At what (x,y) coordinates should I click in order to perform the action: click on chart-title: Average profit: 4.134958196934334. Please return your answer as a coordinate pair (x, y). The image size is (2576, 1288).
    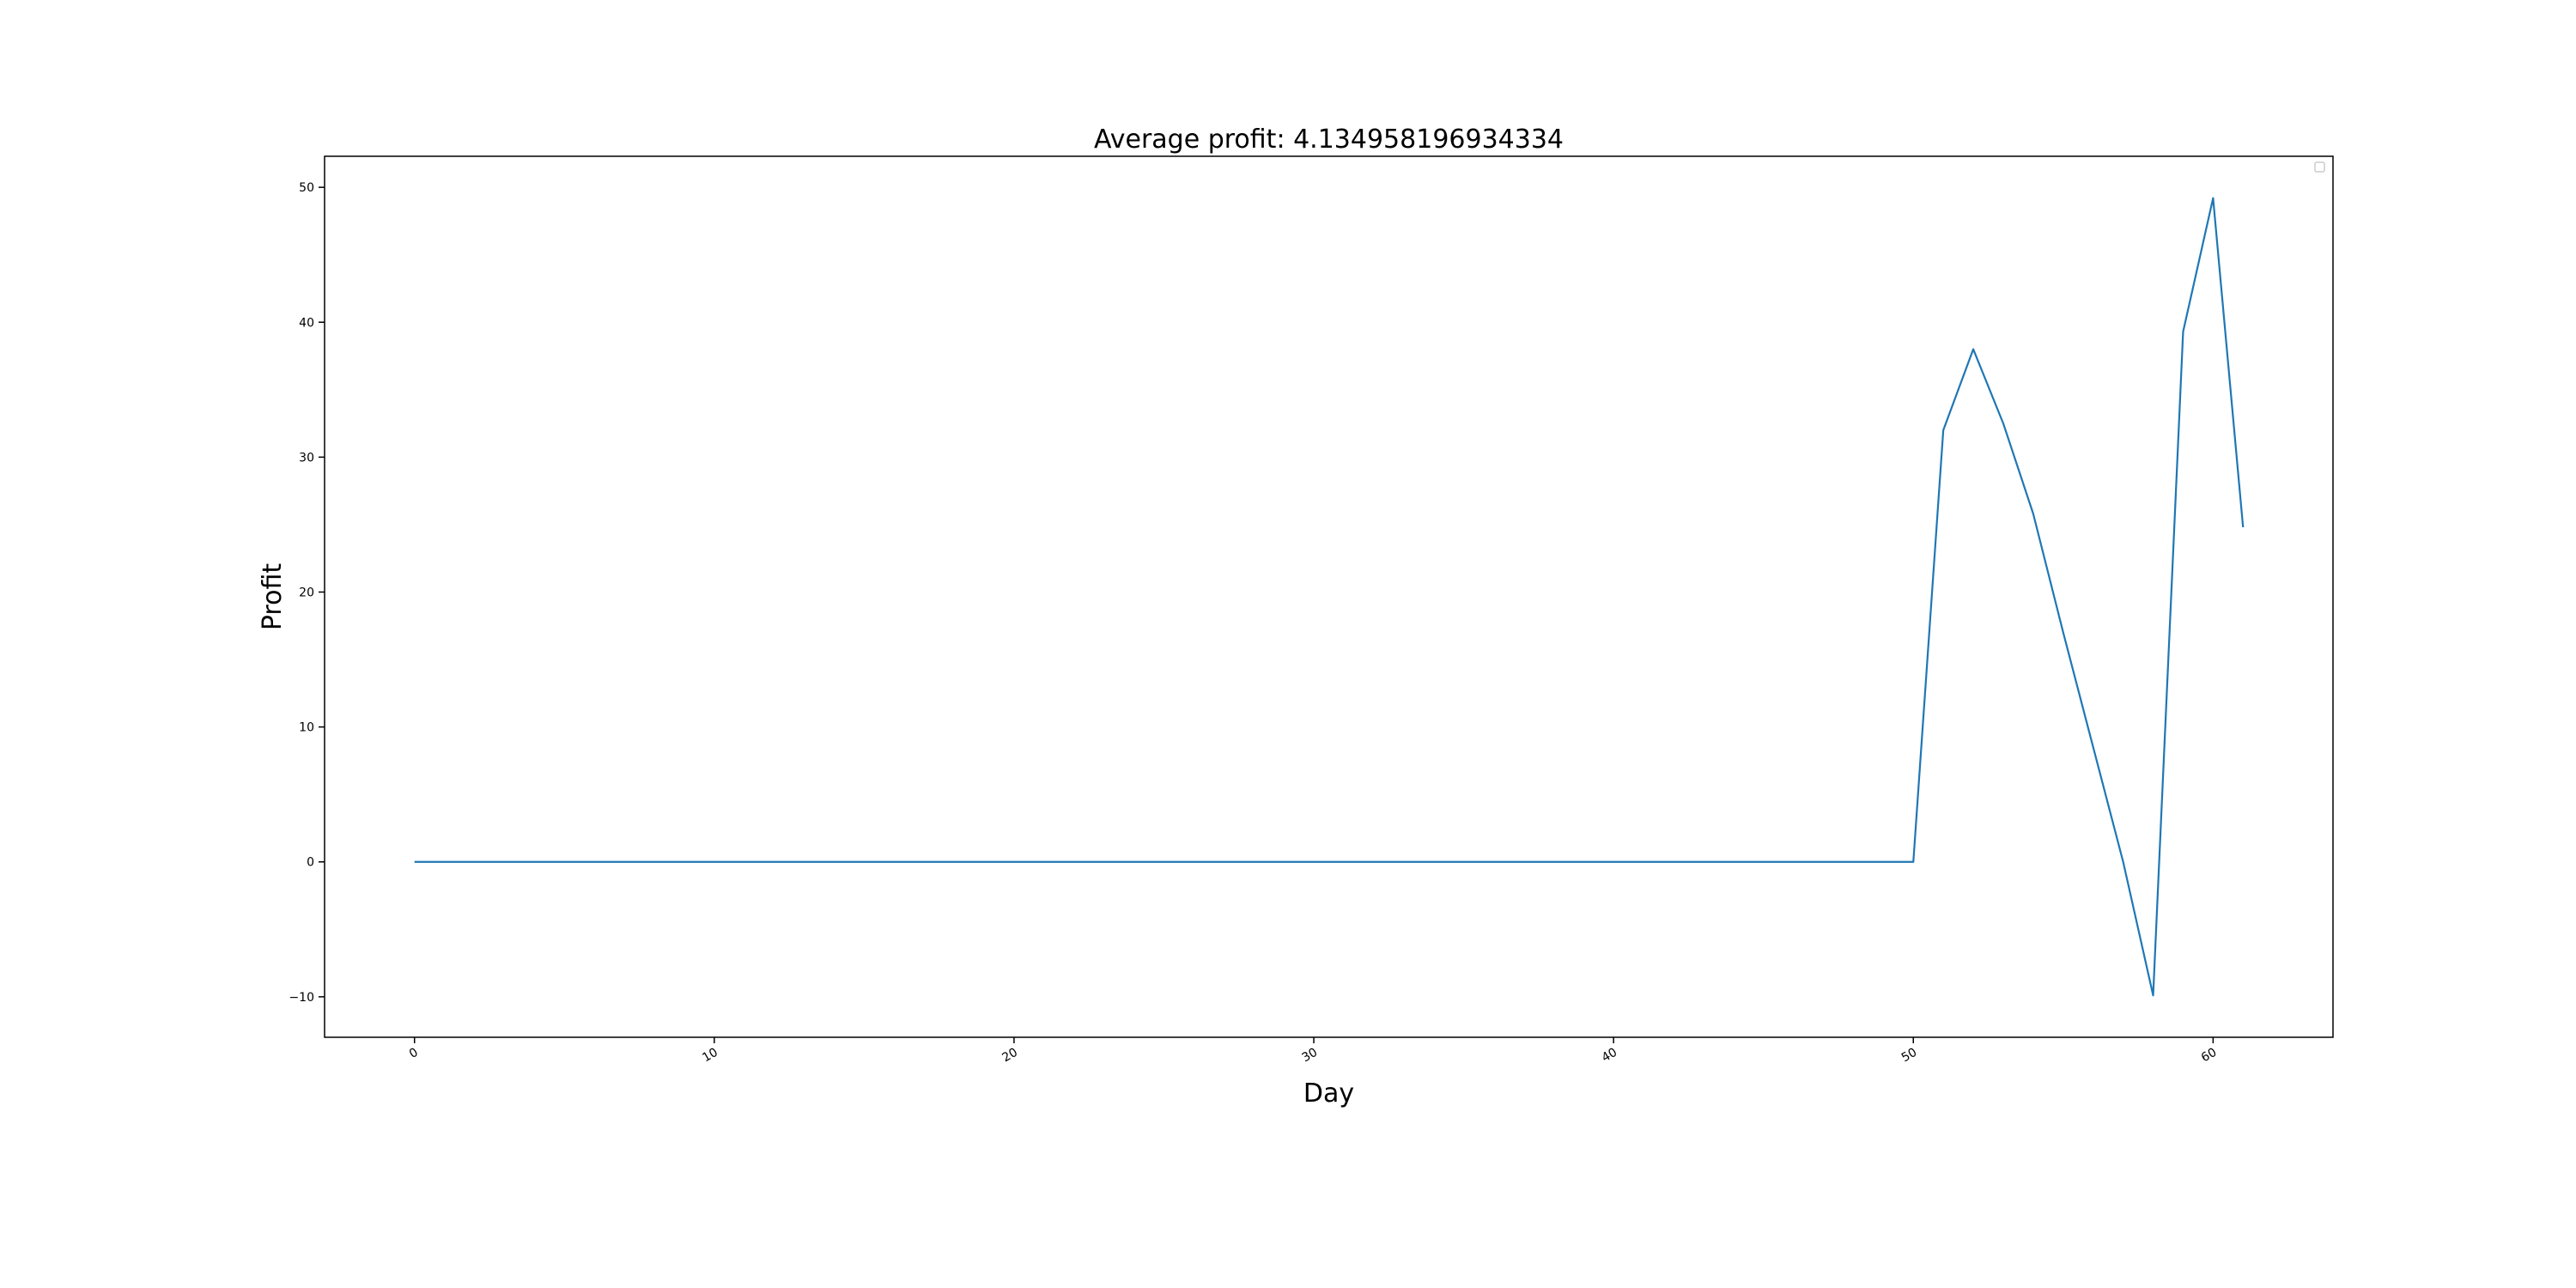
    Looking at the image, I should click on (1329, 140).